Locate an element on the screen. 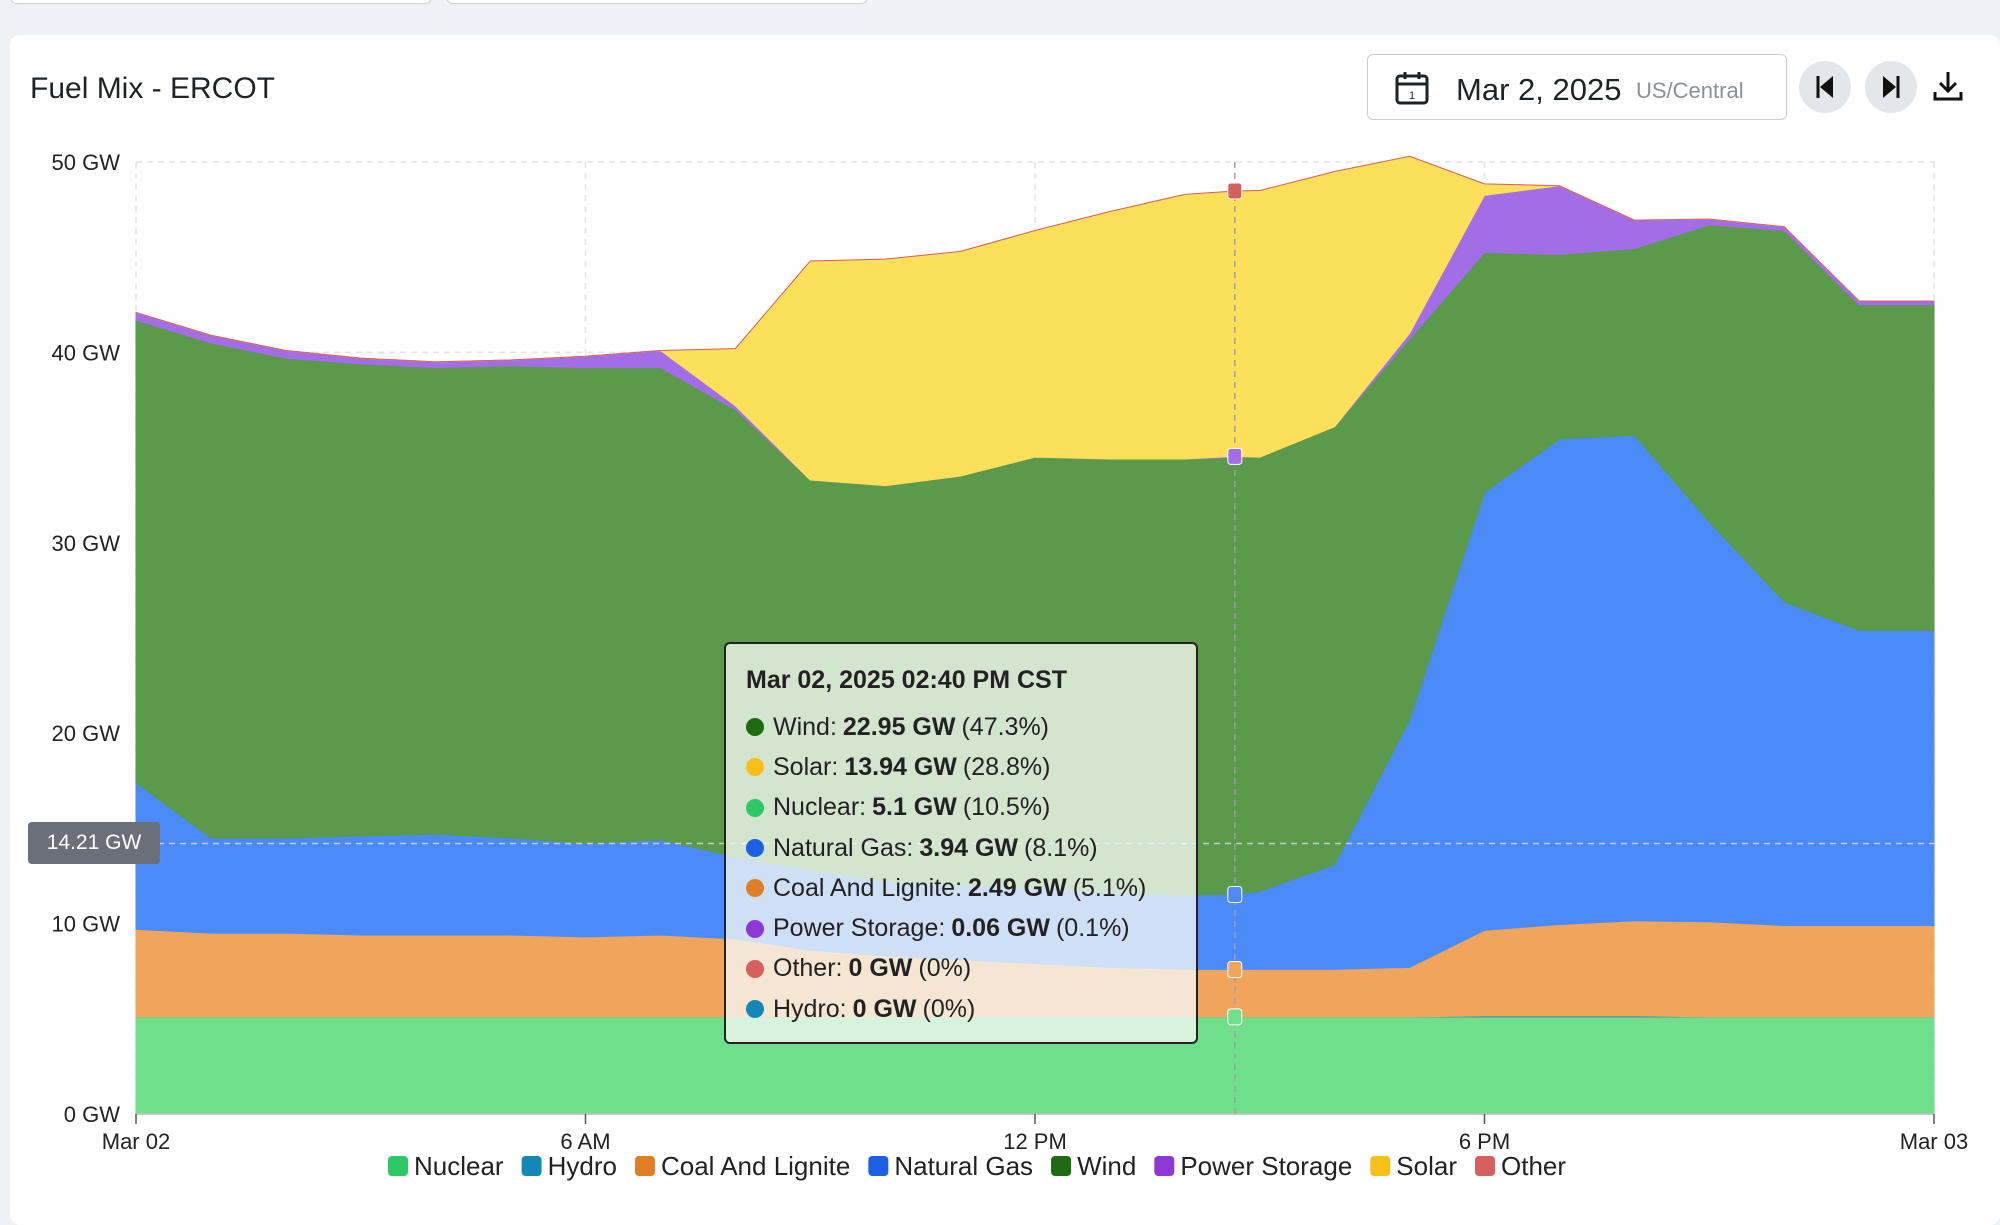 The image size is (2000, 1225). tooltip-row-solar: Solar: 13.94 GW (28.8%) is located at coordinates (971, 767).